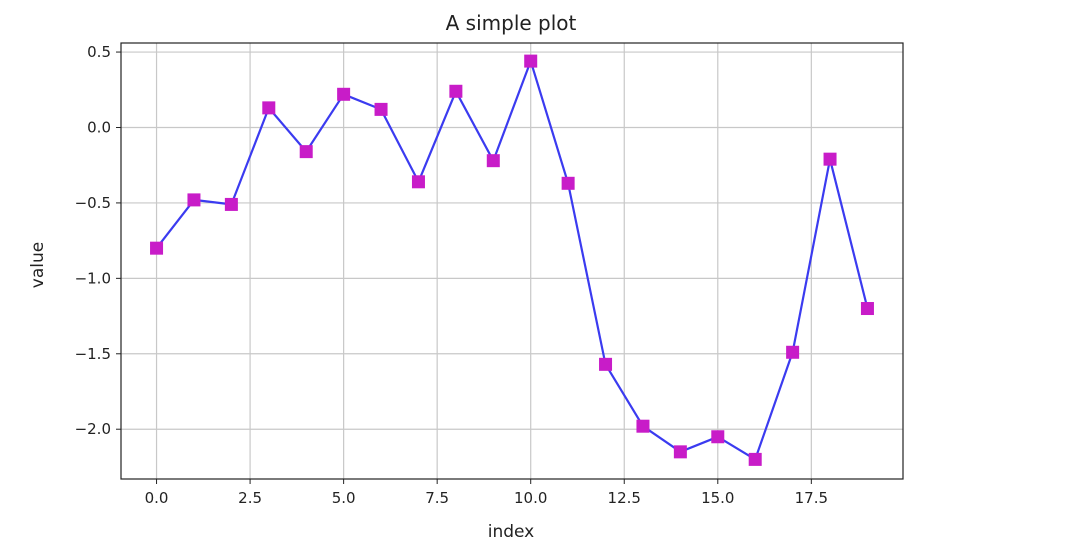 Image resolution: width=1092 pixels, height=550 pixels. Describe the element at coordinates (811, 498) in the screenshot. I see `x-tick-label: 17.5` at that location.